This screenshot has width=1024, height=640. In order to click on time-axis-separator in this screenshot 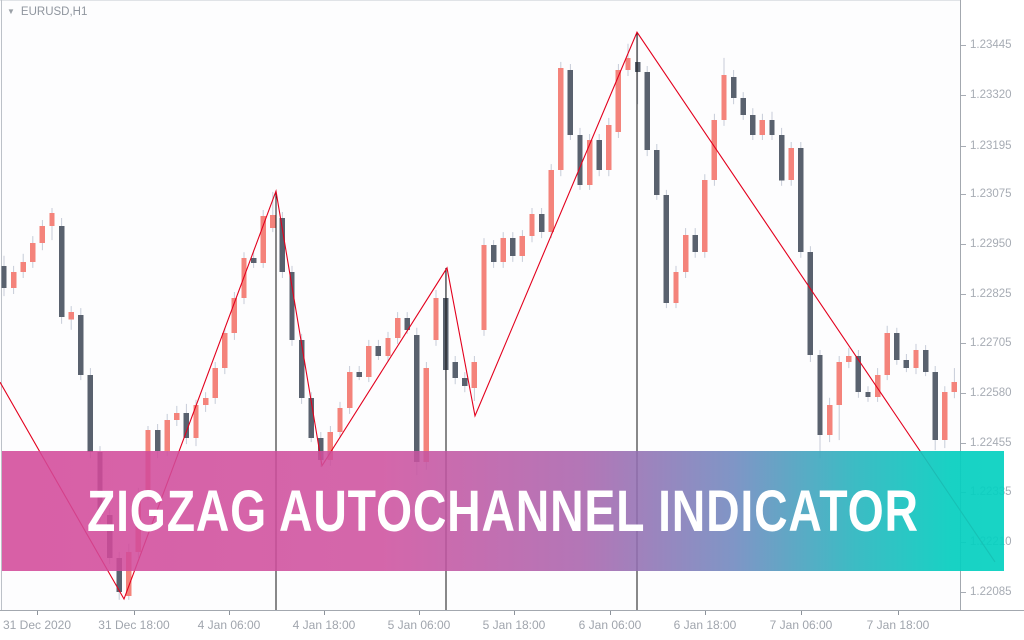, I will do `click(512, 610)`.